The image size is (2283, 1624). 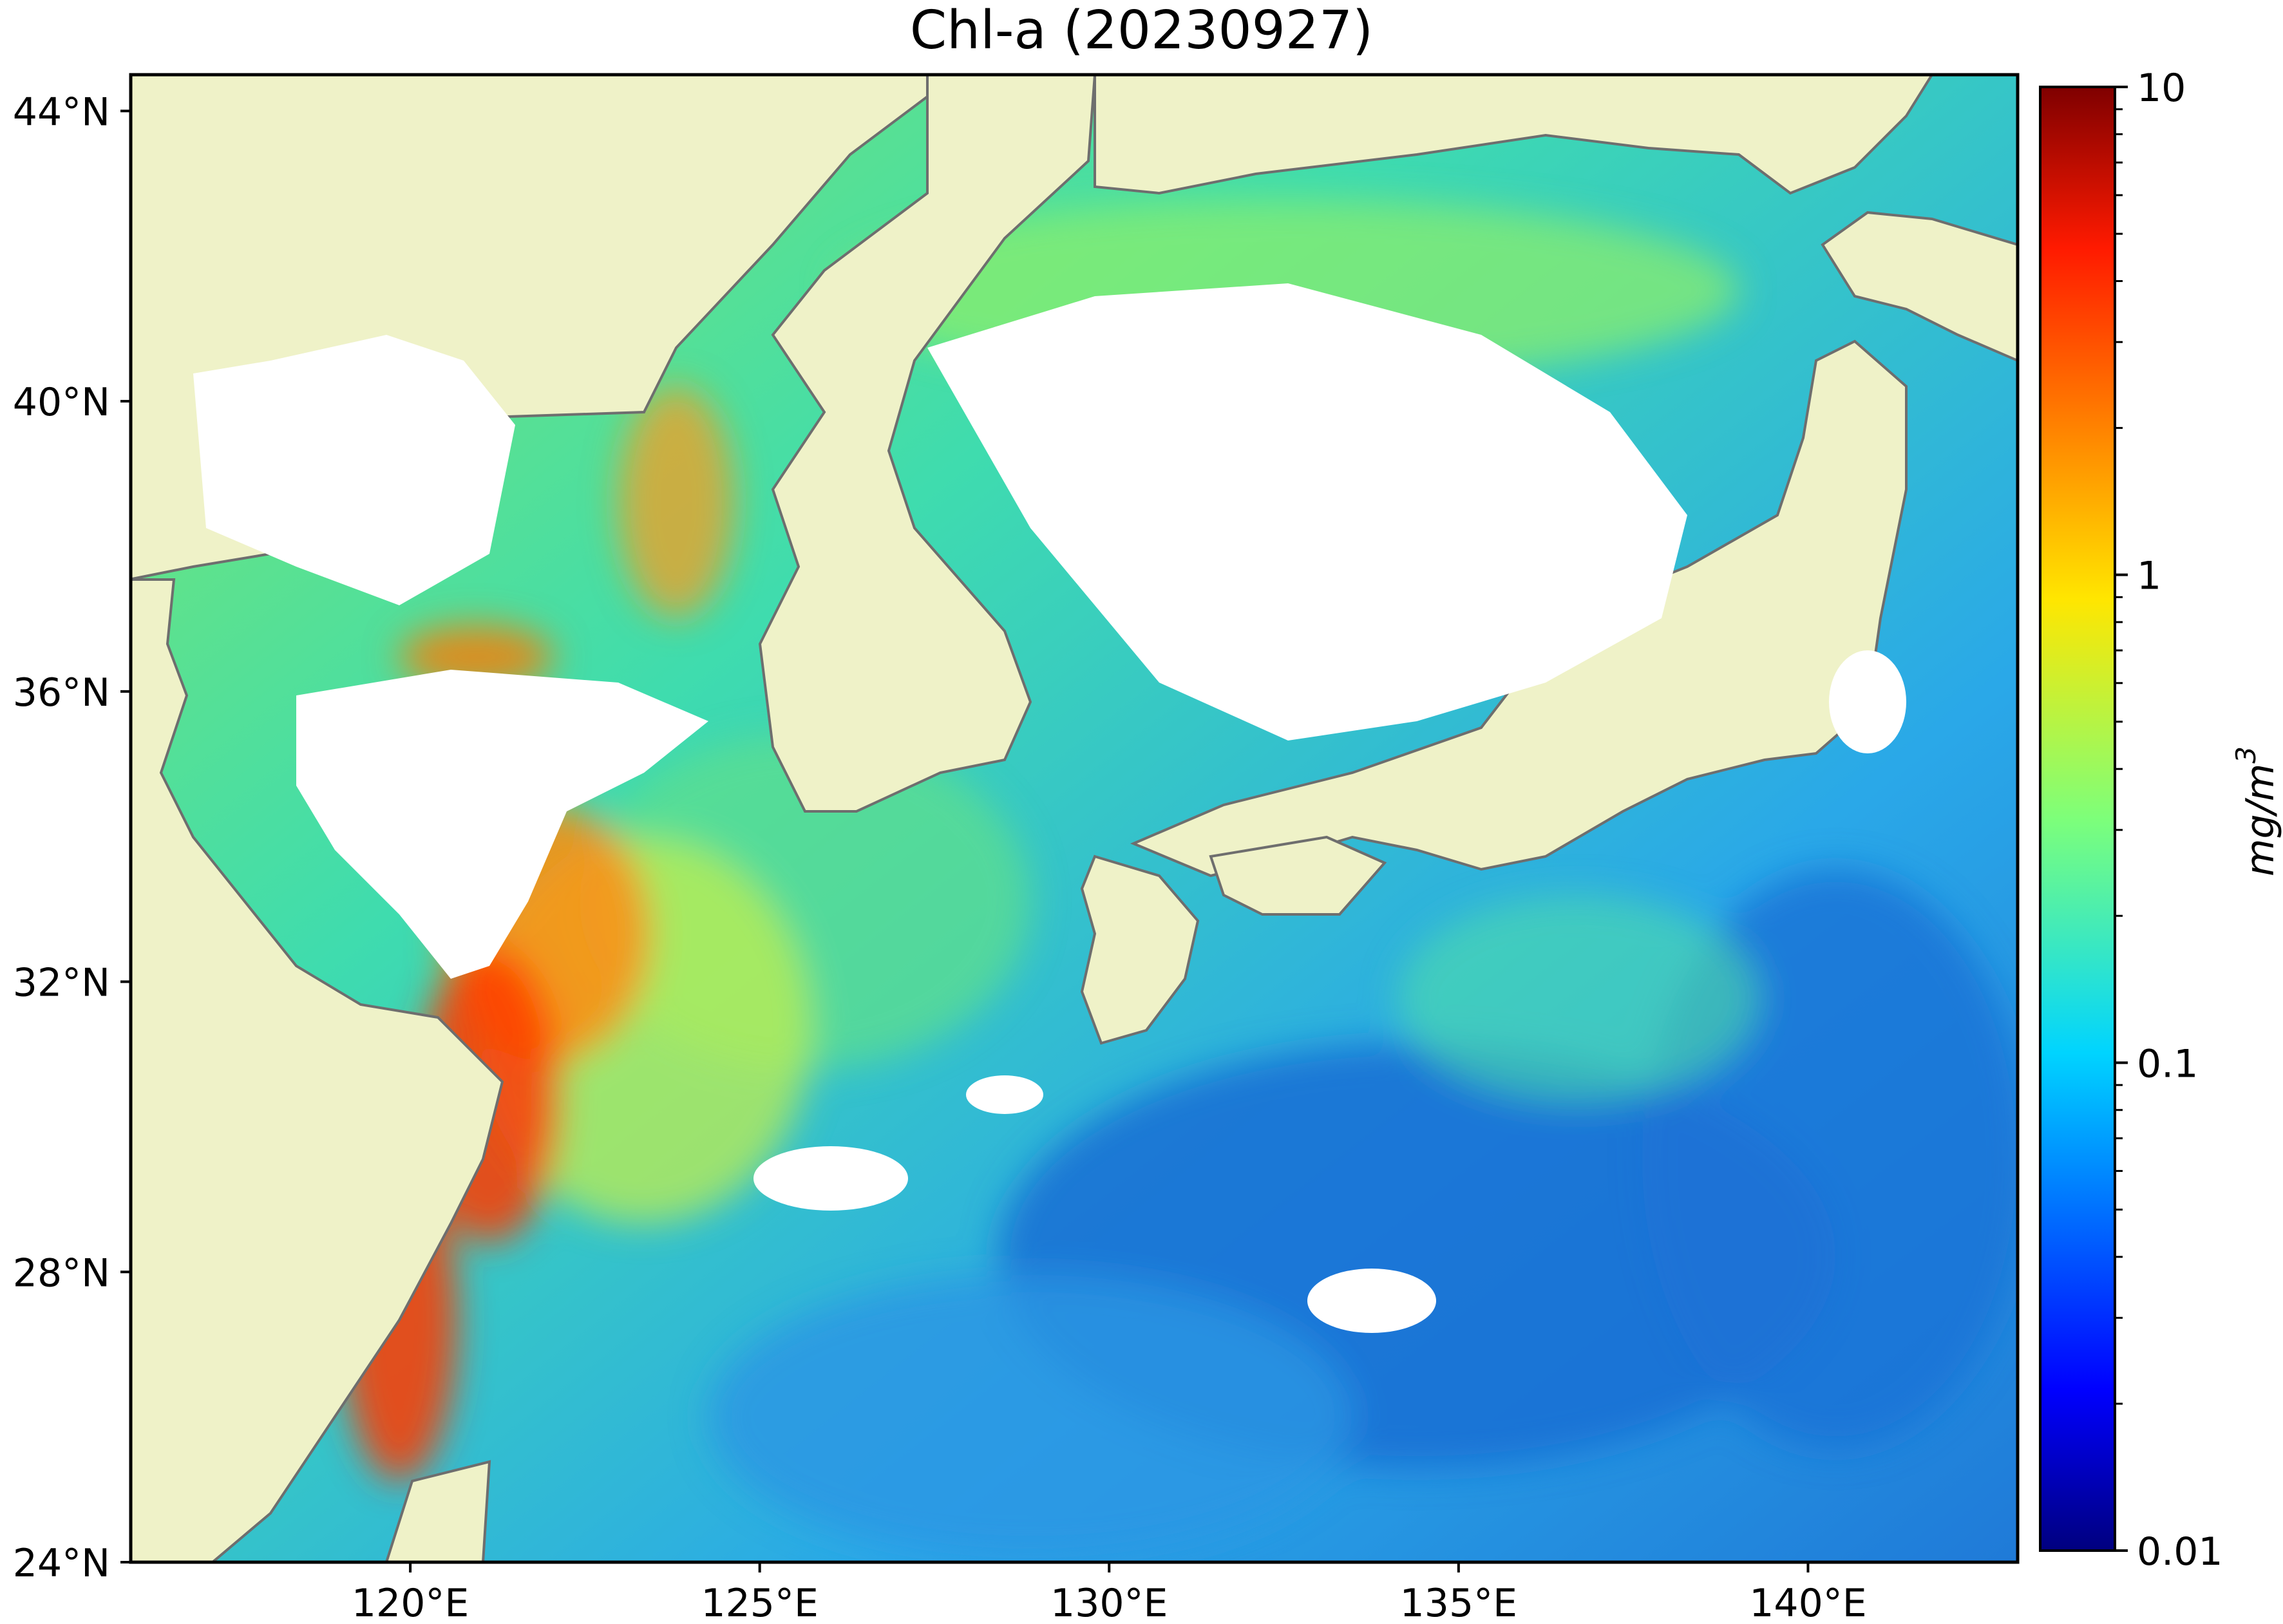 What do you see at coordinates (2077, 819) in the screenshot?
I see `colorbar-gradient` at bounding box center [2077, 819].